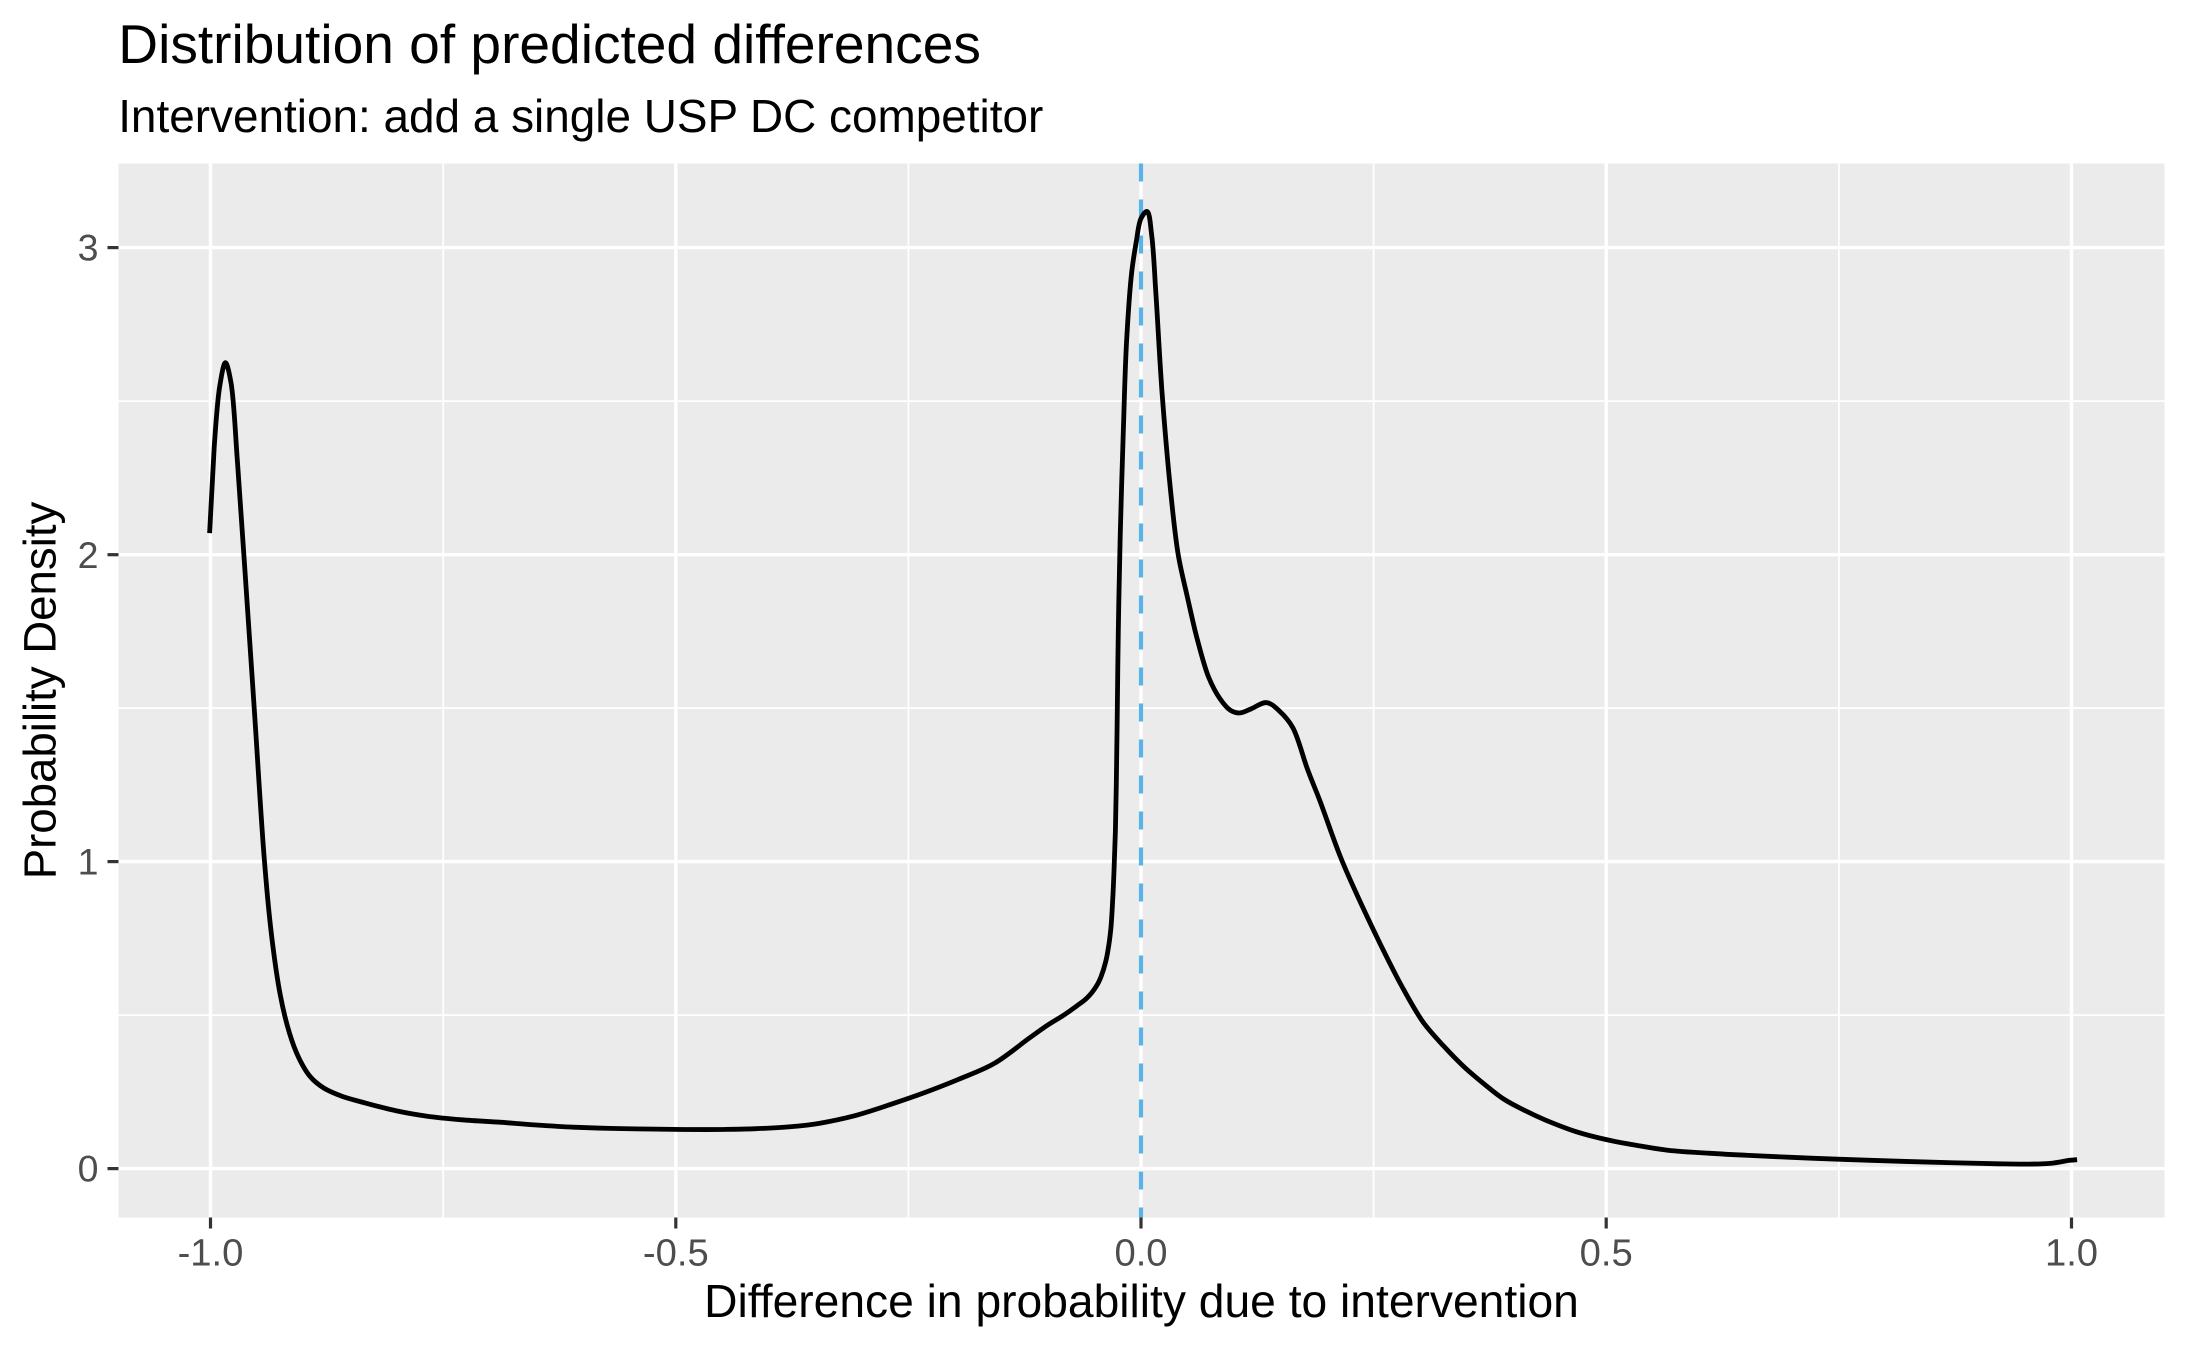  What do you see at coordinates (88, 248) in the screenshot?
I see `svg-text: 3` at bounding box center [88, 248].